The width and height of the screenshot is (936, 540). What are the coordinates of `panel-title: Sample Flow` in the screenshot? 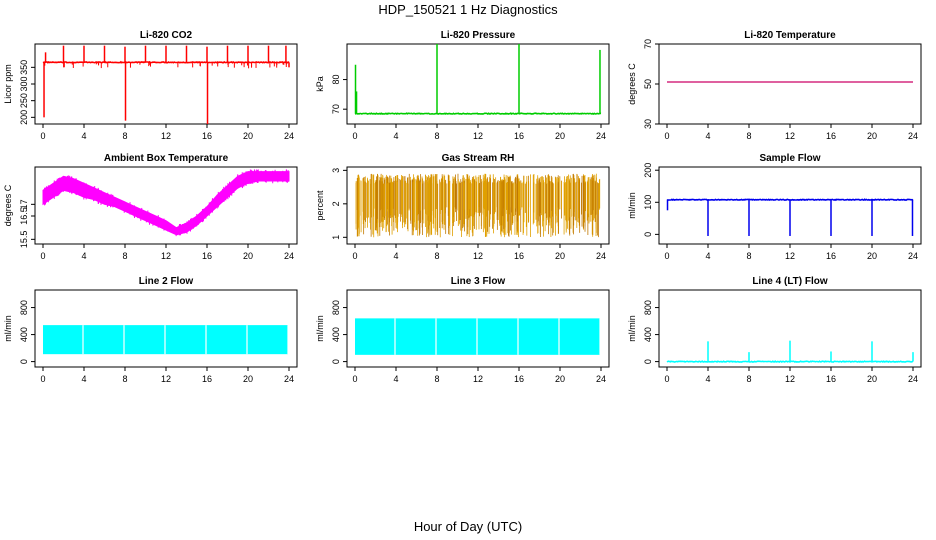 It's located at (789, 158).